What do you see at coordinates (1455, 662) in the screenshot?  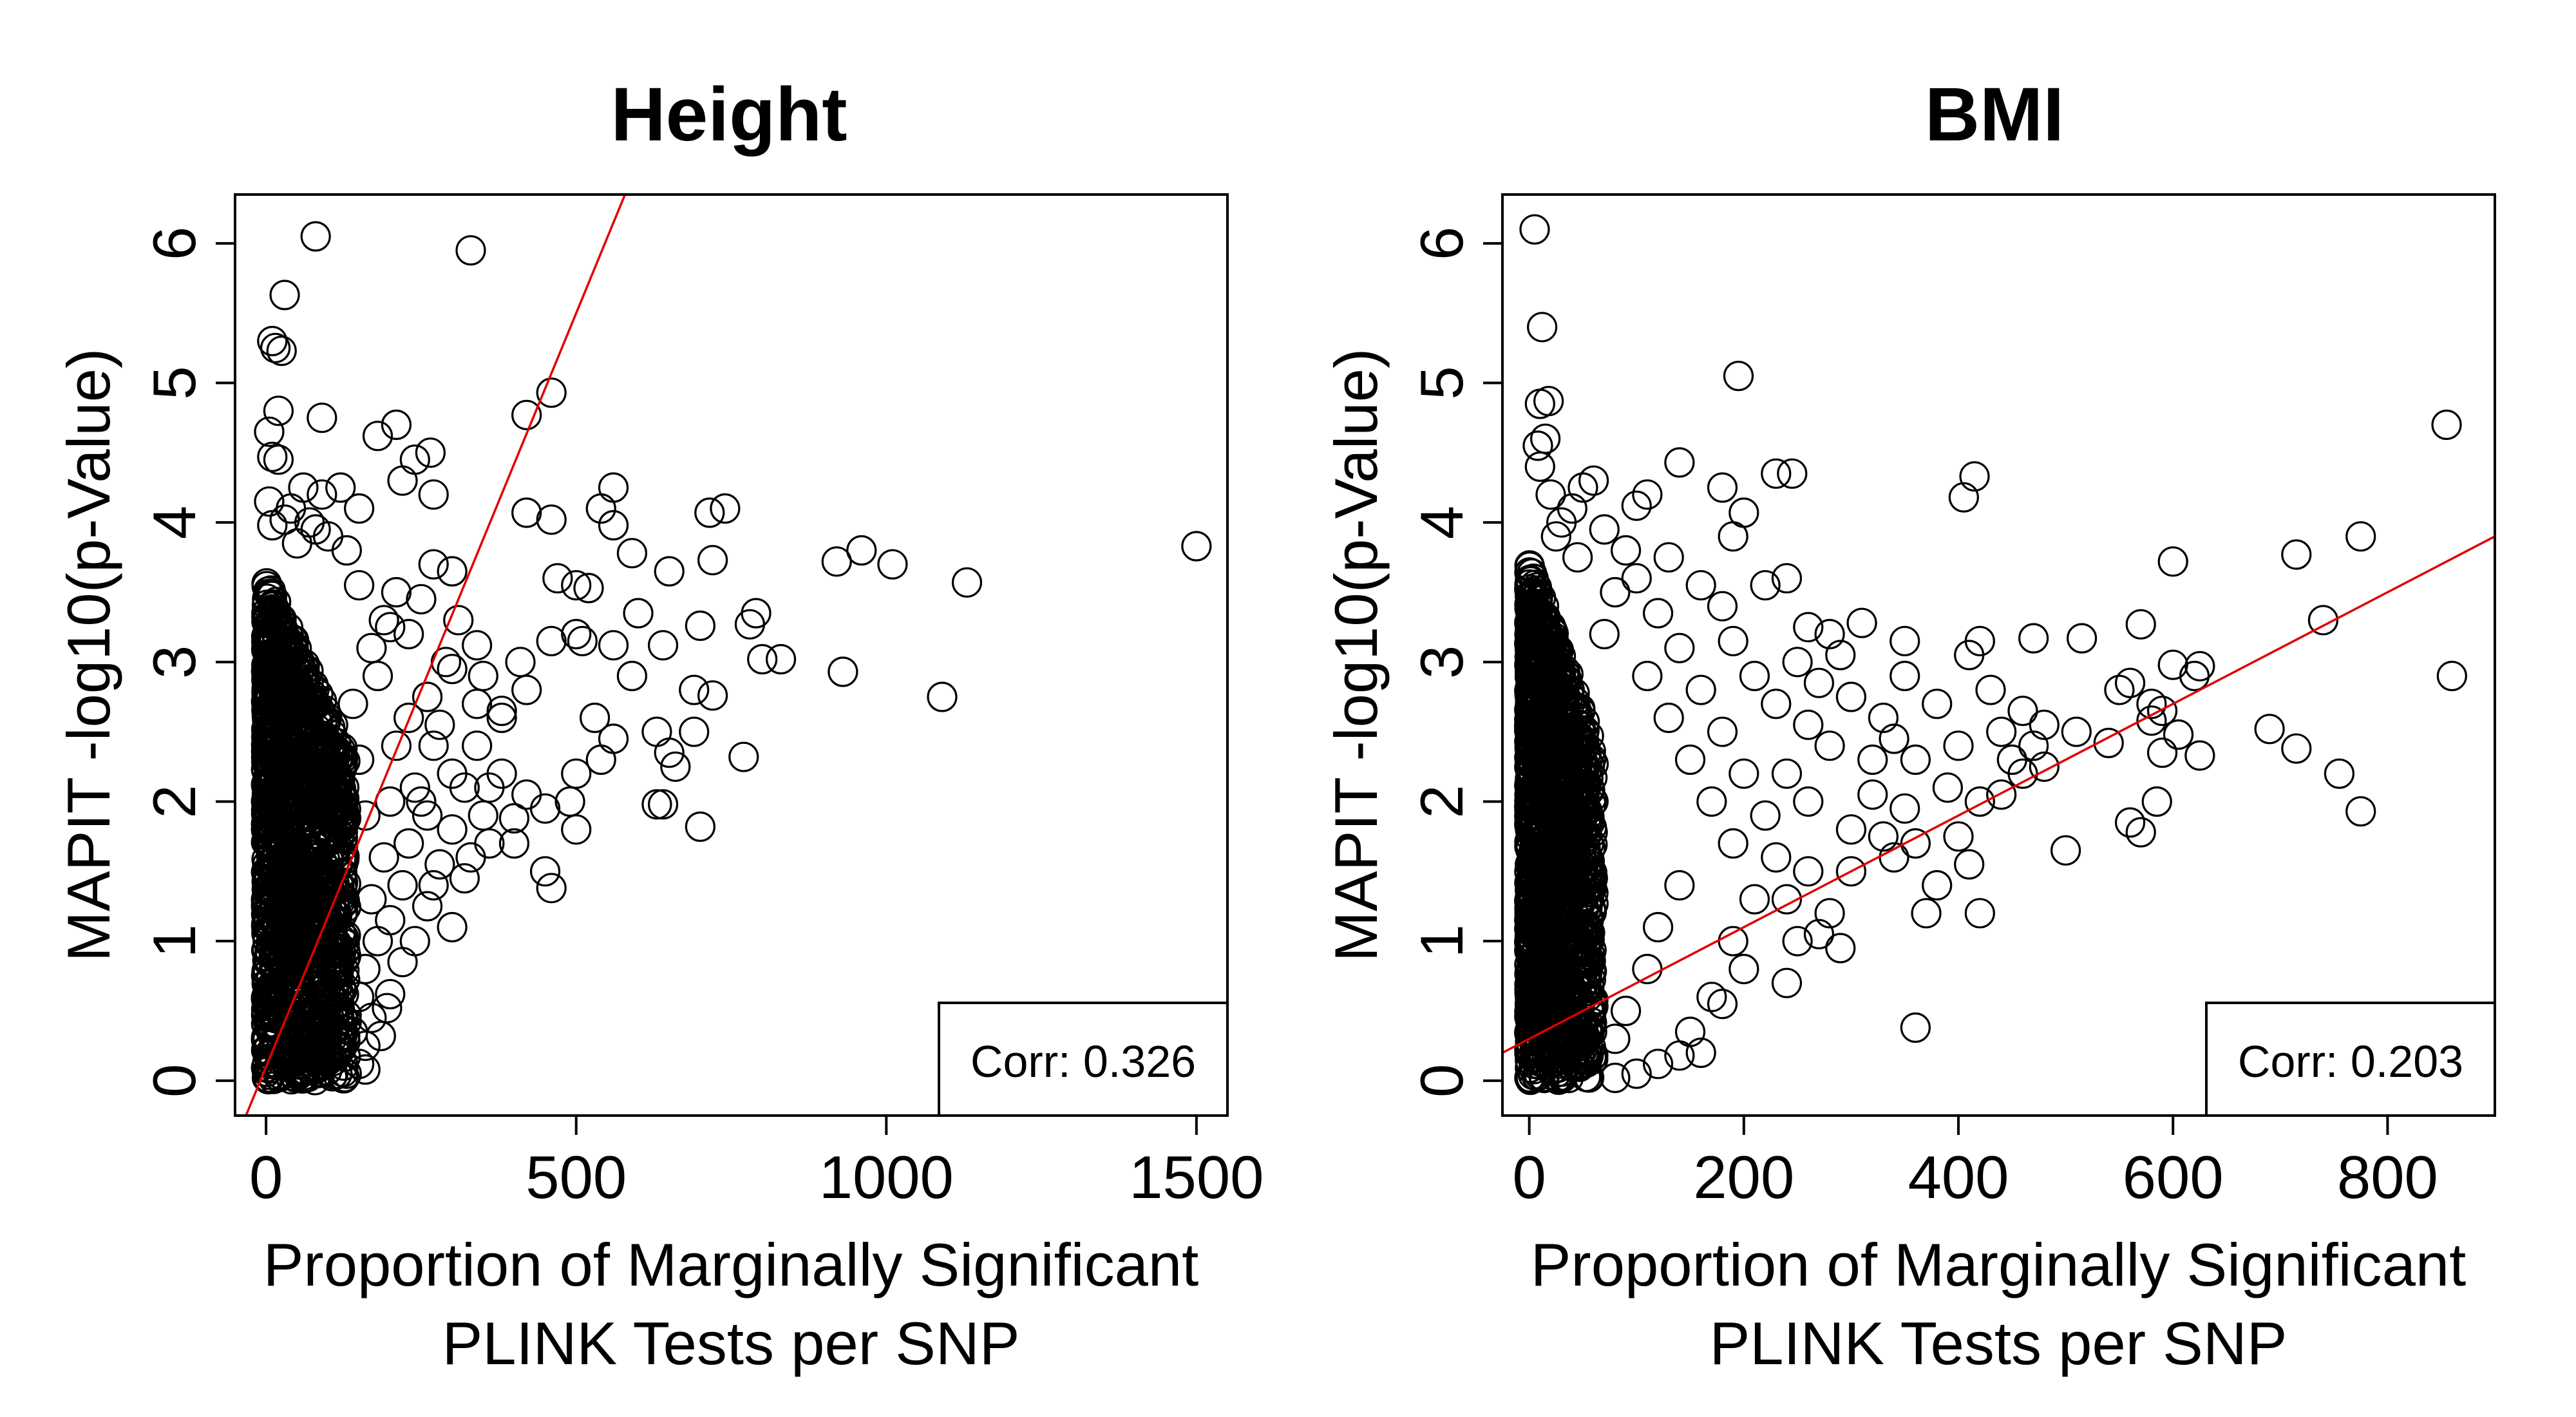 I see `bmi-y-axis: 0 1 2 3 4 5 6` at bounding box center [1455, 662].